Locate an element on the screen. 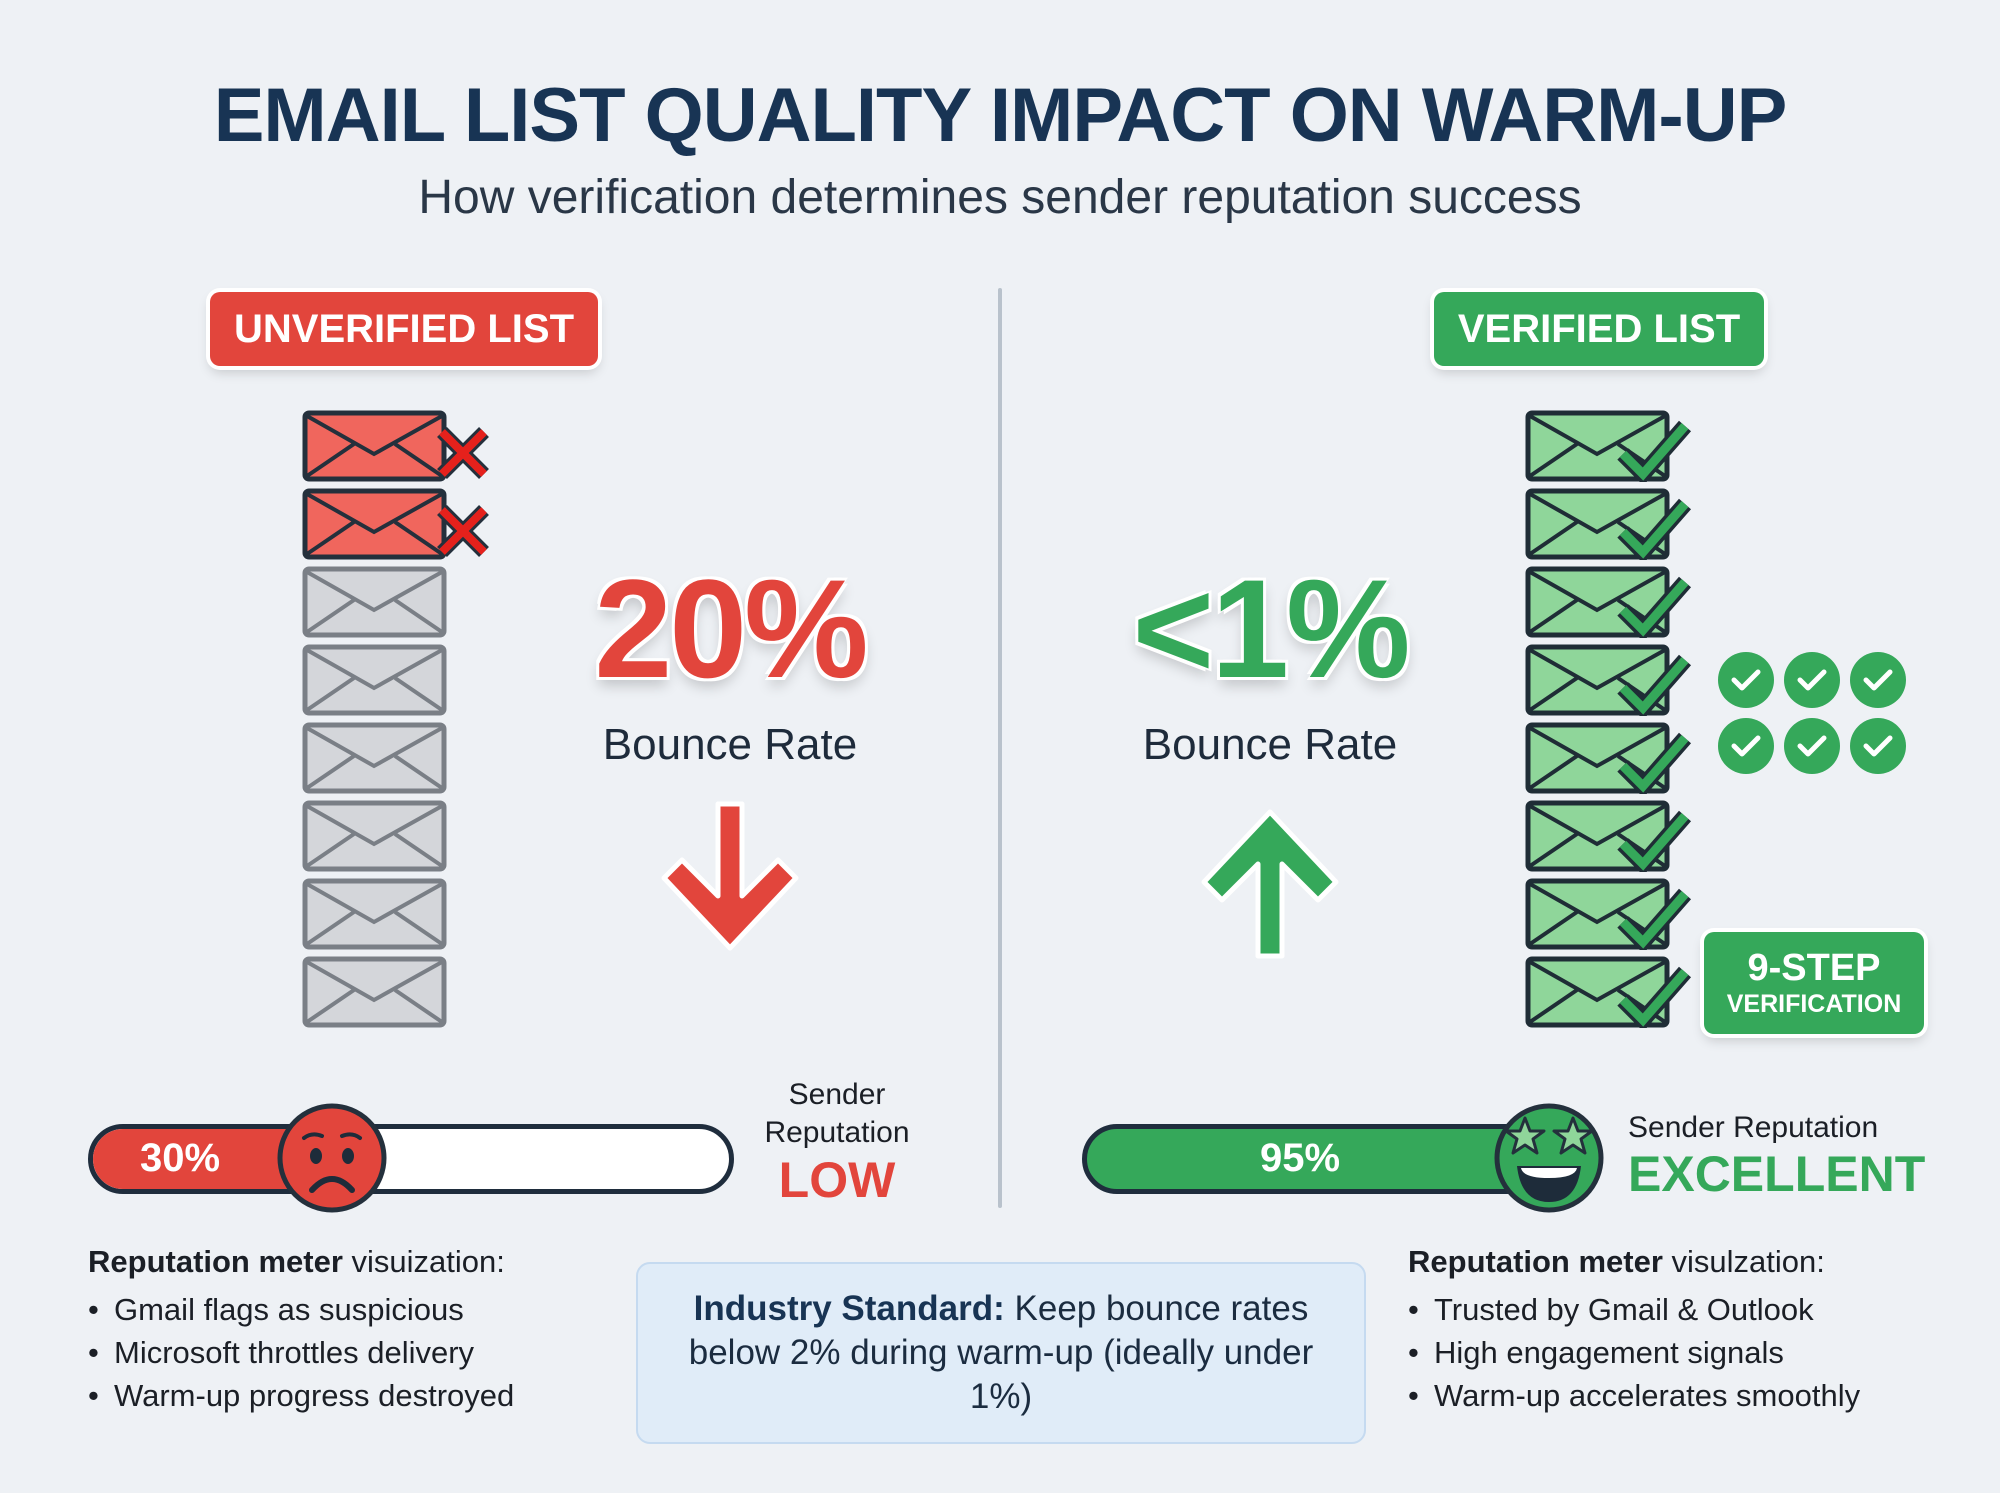 The image size is (2000, 1493). meter-percent-excellent: 95% is located at coordinates (1300, 1158).